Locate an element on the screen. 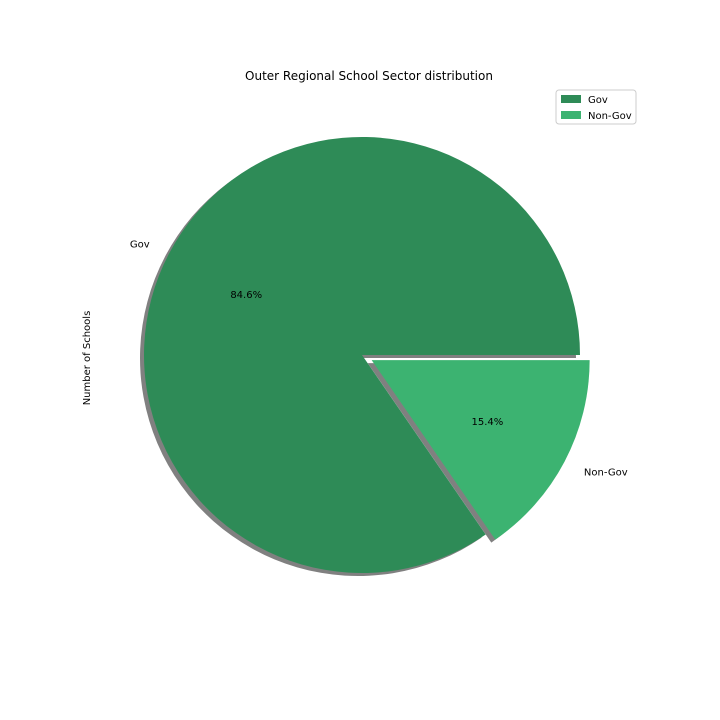  y-axis-label: Number of Schools is located at coordinates (87, 358).